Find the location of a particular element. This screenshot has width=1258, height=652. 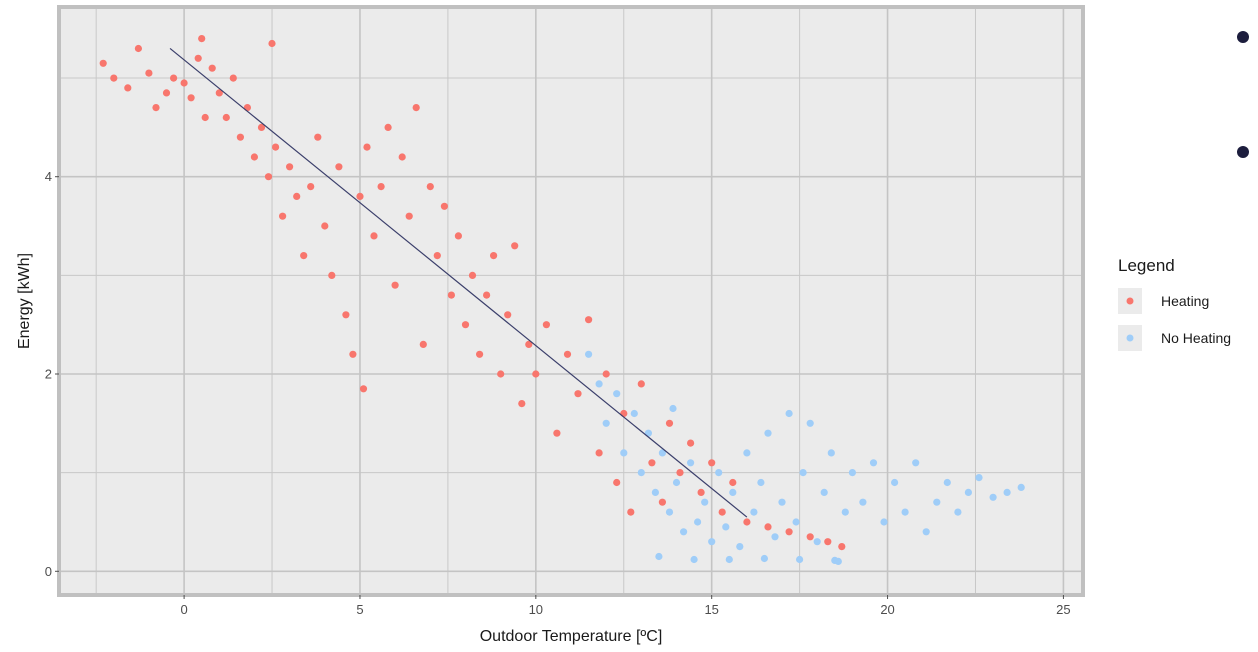

y-tick-label: 0 is located at coordinates (48, 571).